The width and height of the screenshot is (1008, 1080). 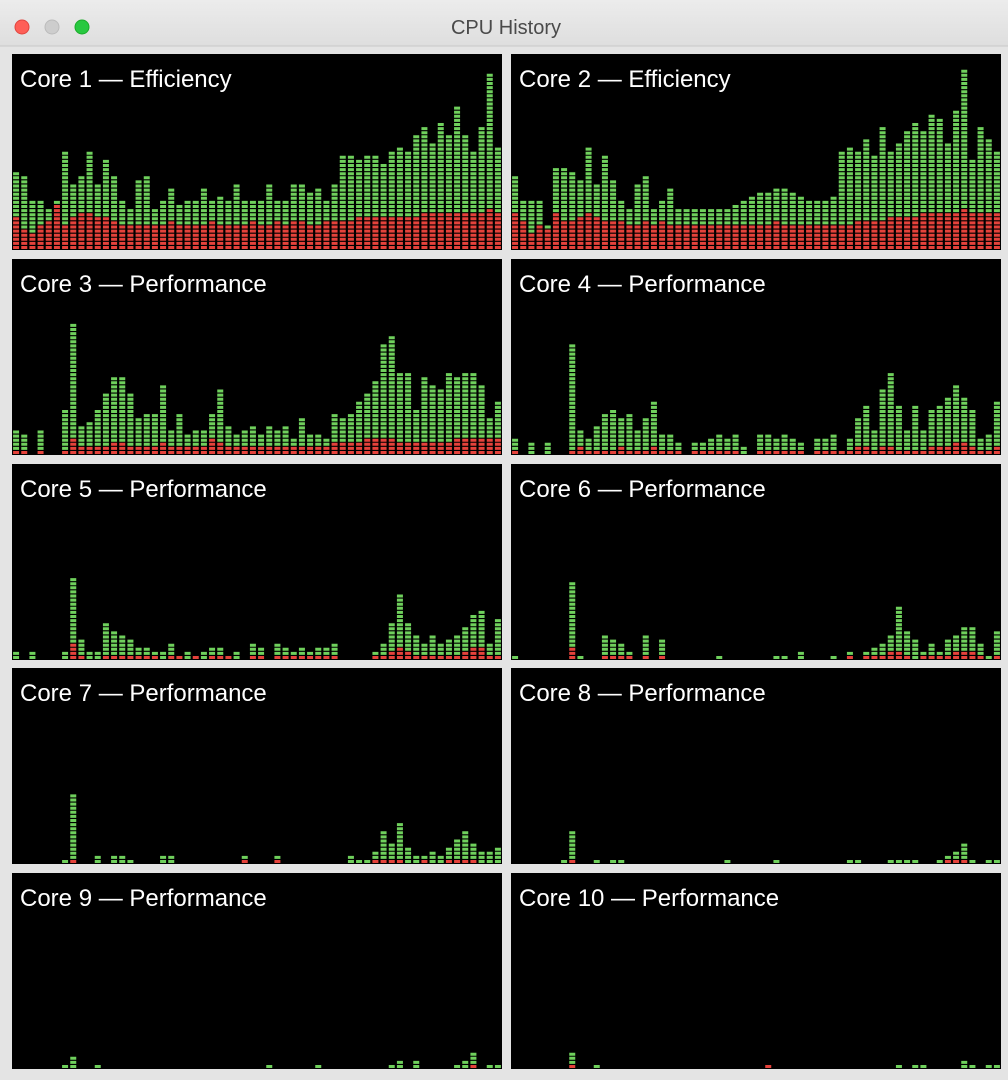 What do you see at coordinates (506, 28) in the screenshot?
I see `window-title: CPU History` at bounding box center [506, 28].